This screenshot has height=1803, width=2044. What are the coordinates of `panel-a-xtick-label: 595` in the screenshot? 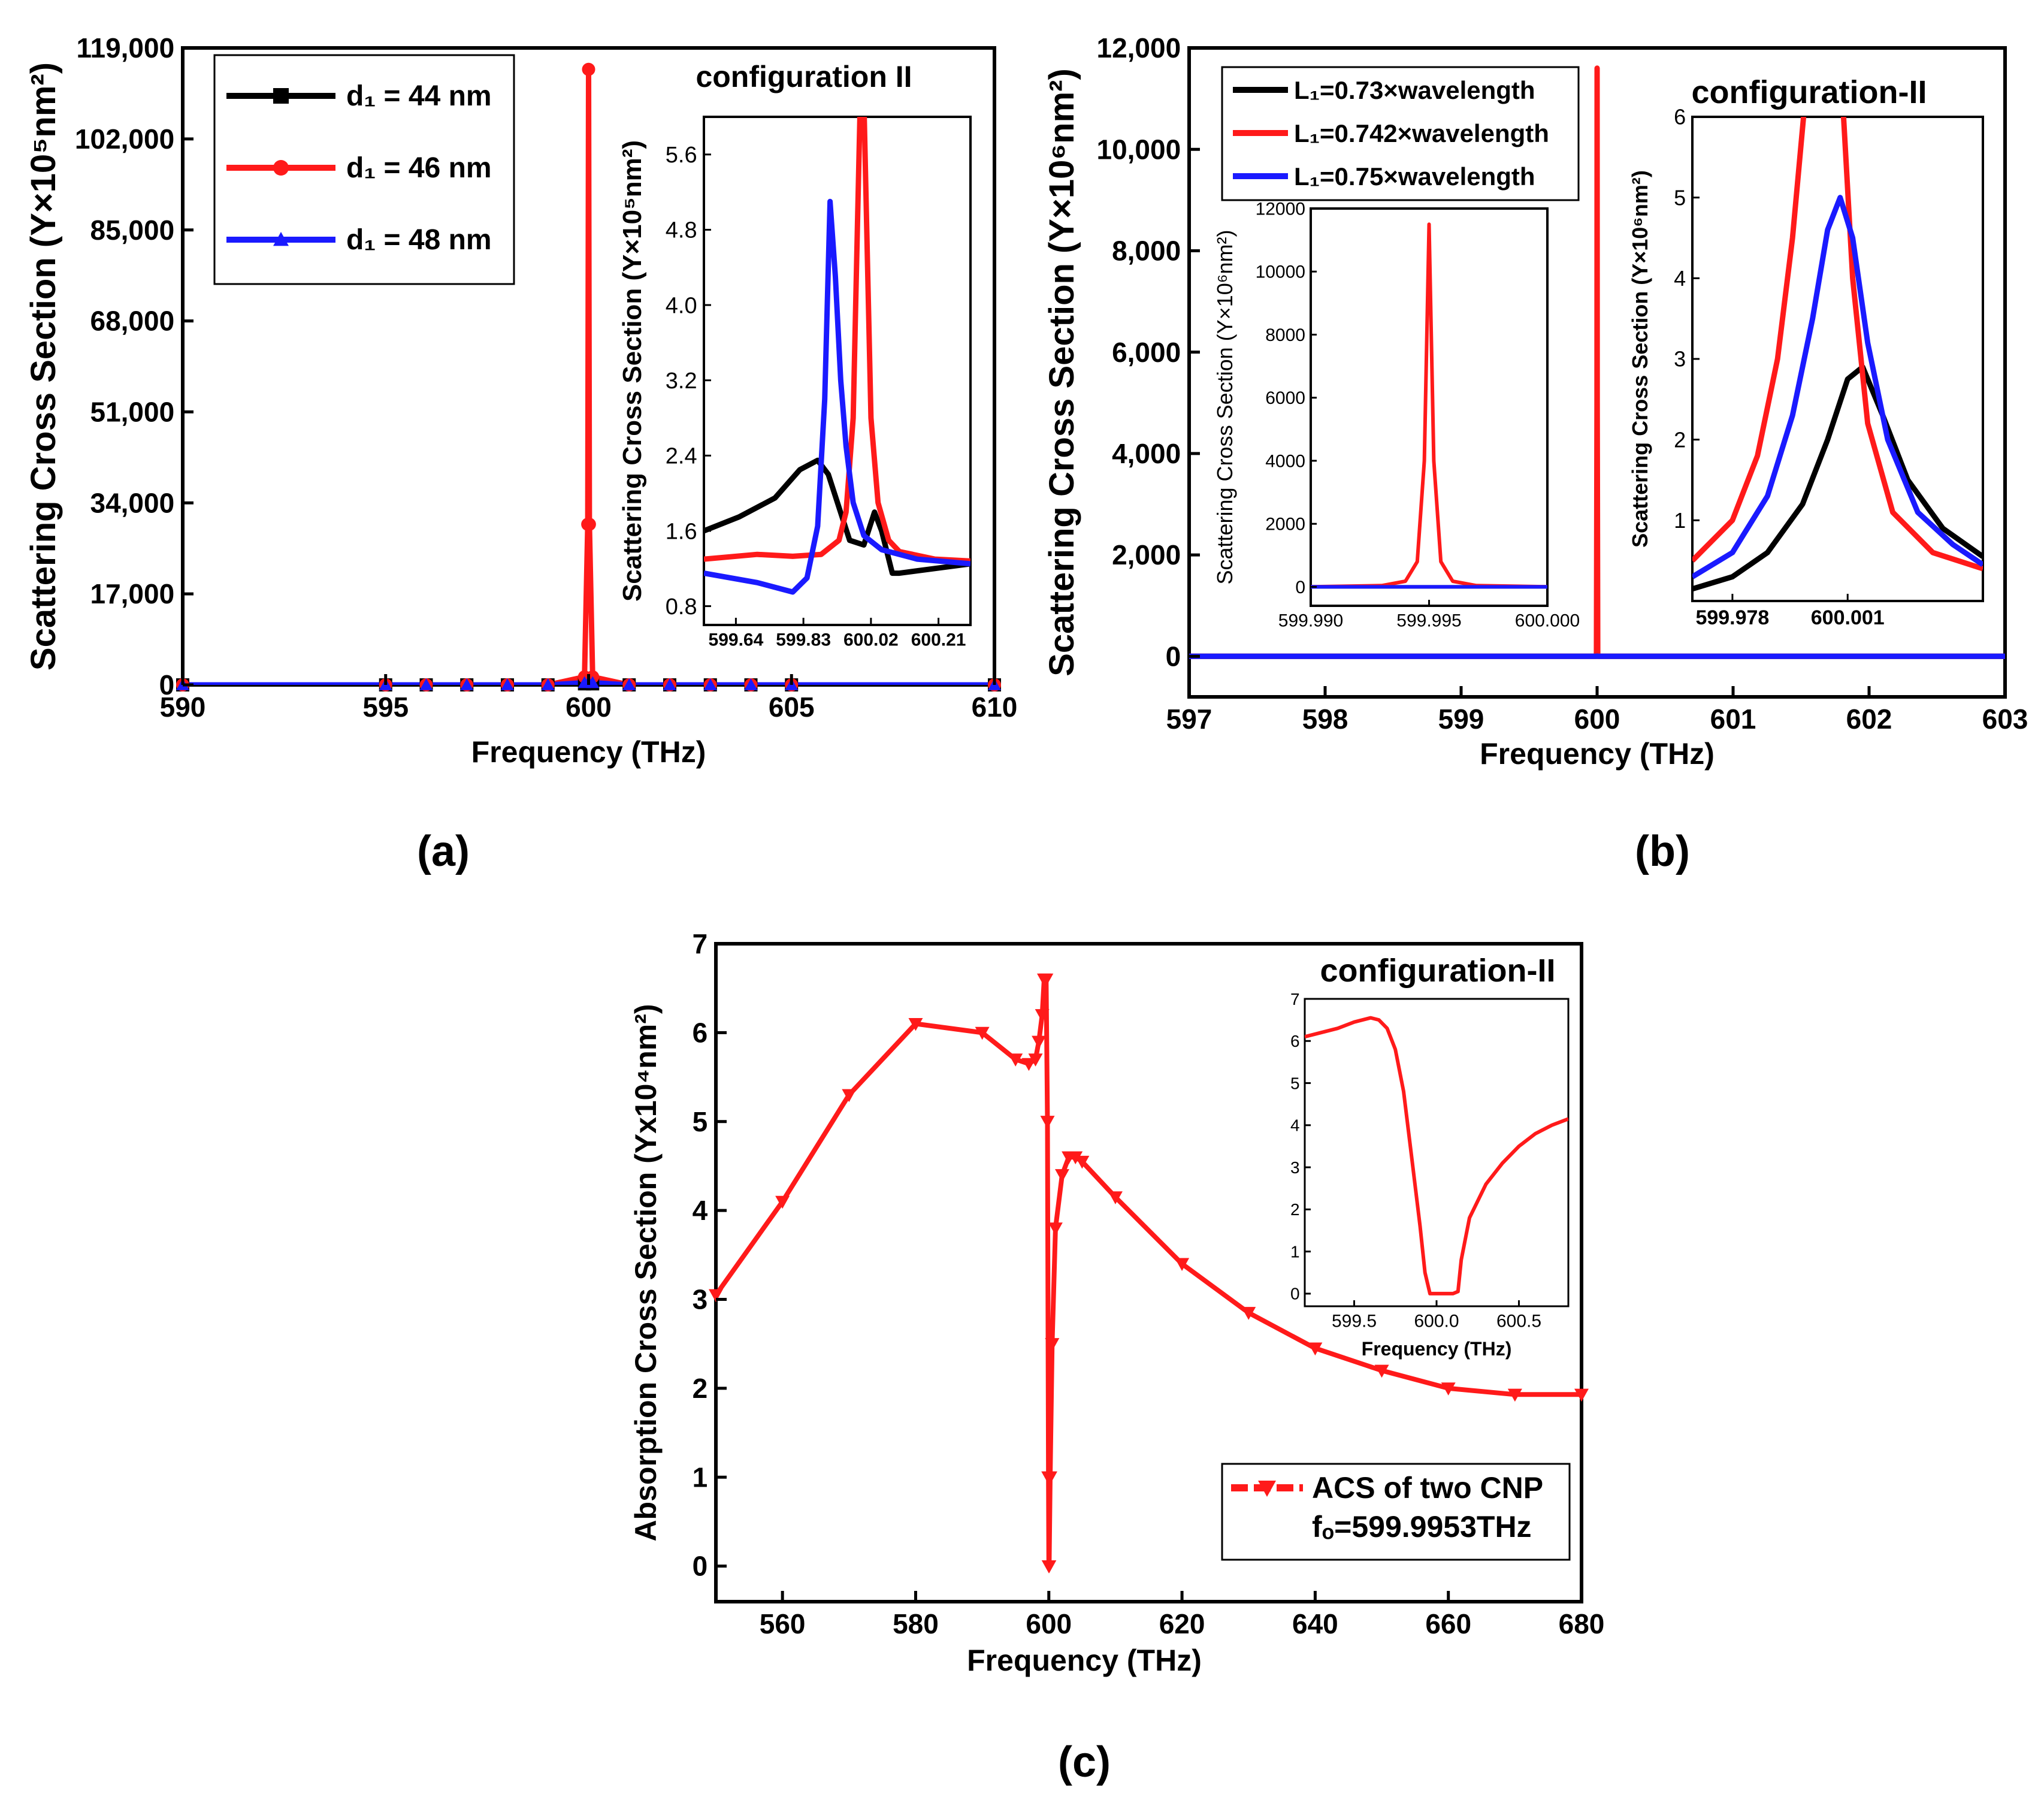 It's located at (385, 707).